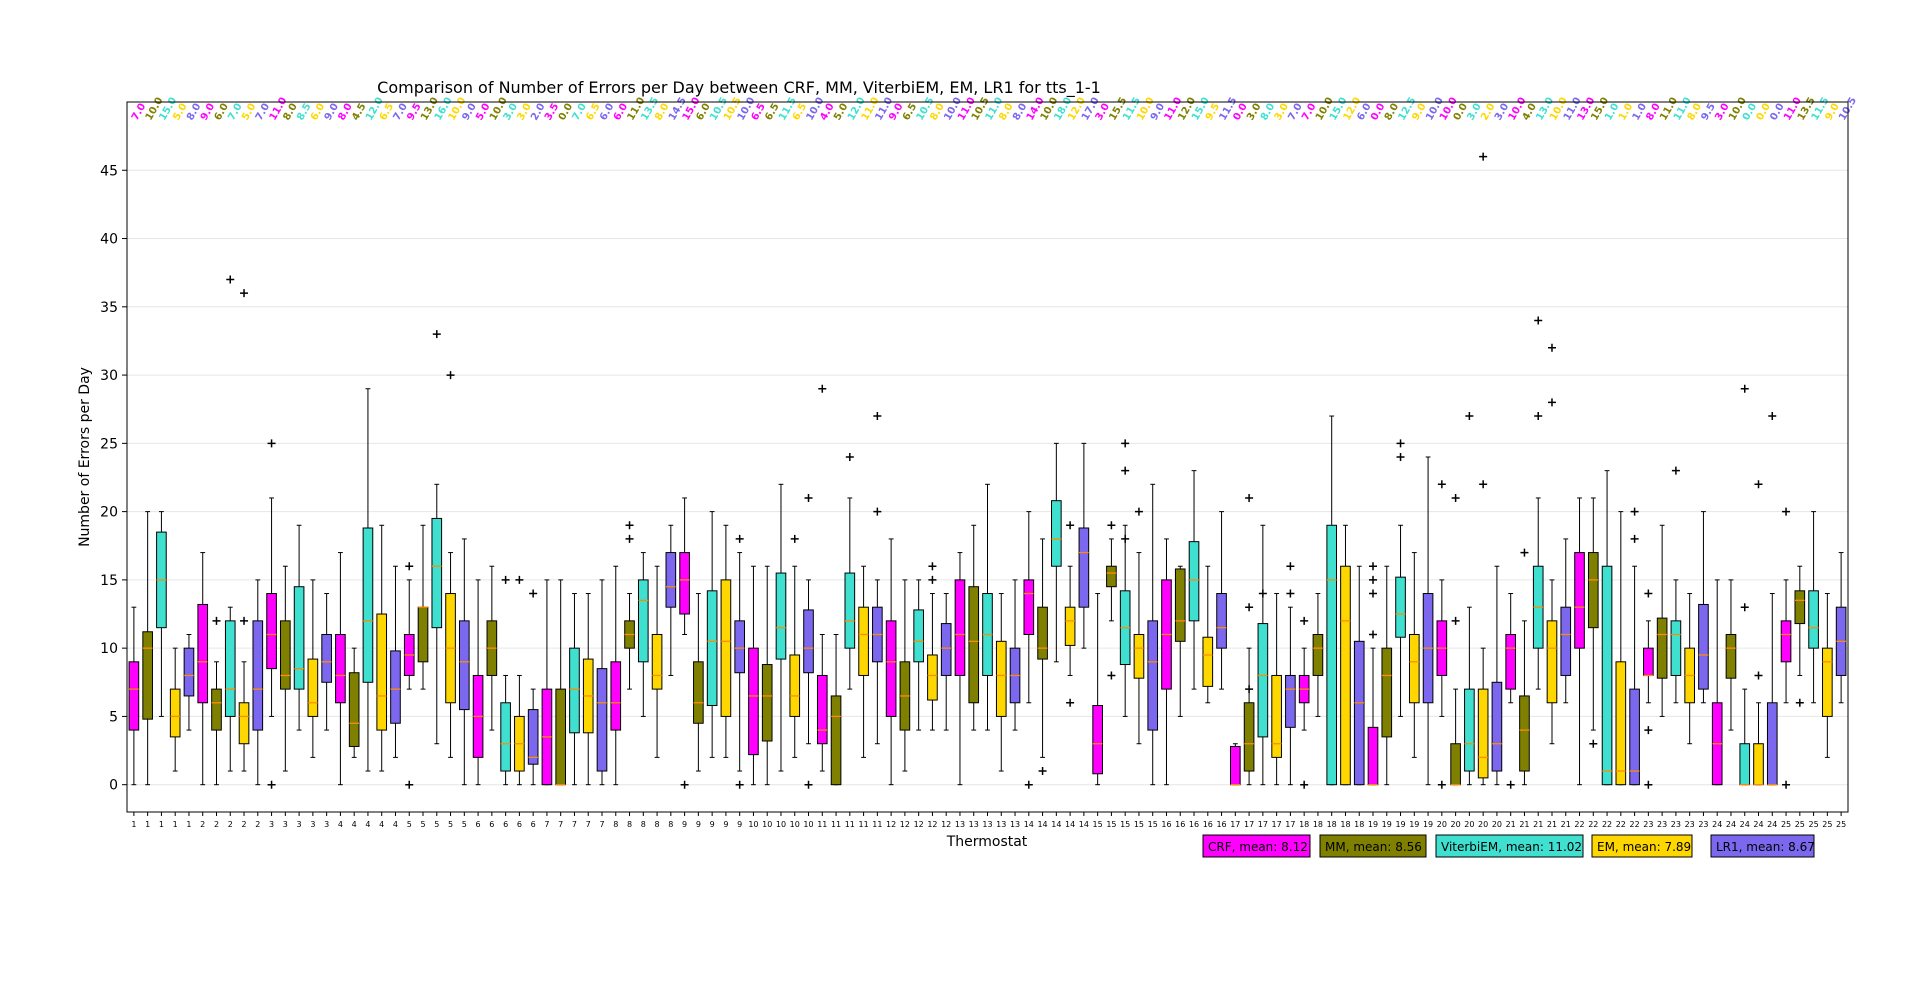  What do you see at coordinates (1166, 662) in the screenshot?
I see `box-16-CRF` at bounding box center [1166, 662].